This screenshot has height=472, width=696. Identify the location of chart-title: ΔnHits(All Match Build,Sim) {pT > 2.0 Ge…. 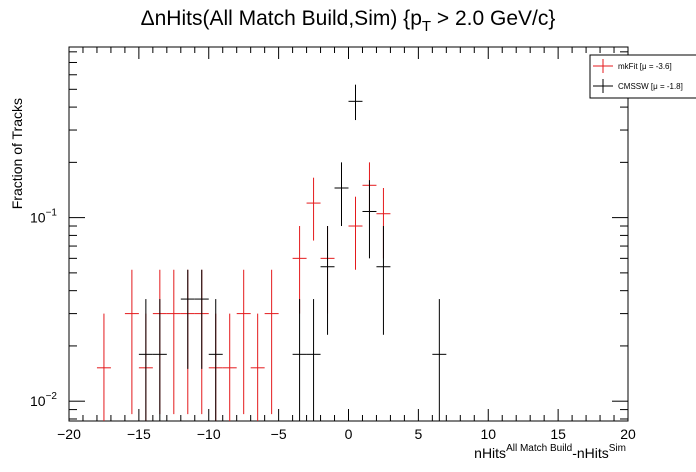
(348, 21).